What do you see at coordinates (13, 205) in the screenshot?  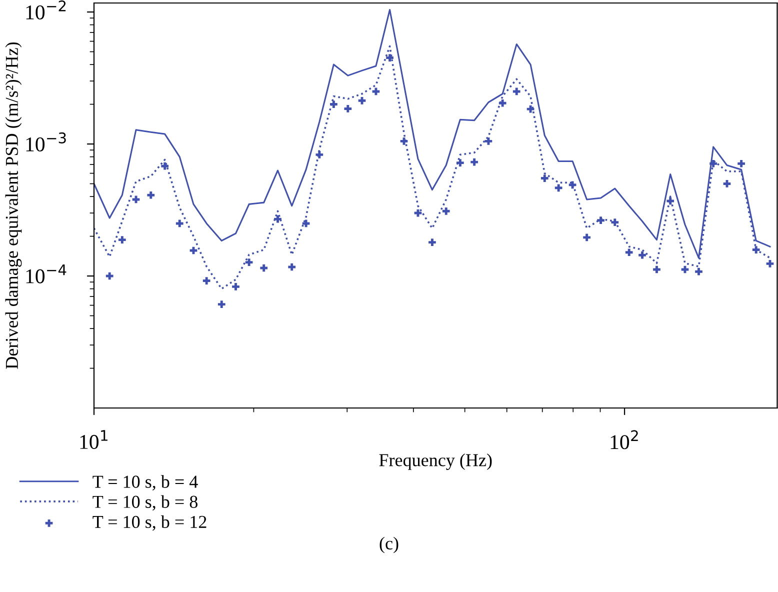 I see `y-axis-title: Derived damage equivalent PSD ((m/s²)²/Hz)` at bounding box center [13, 205].